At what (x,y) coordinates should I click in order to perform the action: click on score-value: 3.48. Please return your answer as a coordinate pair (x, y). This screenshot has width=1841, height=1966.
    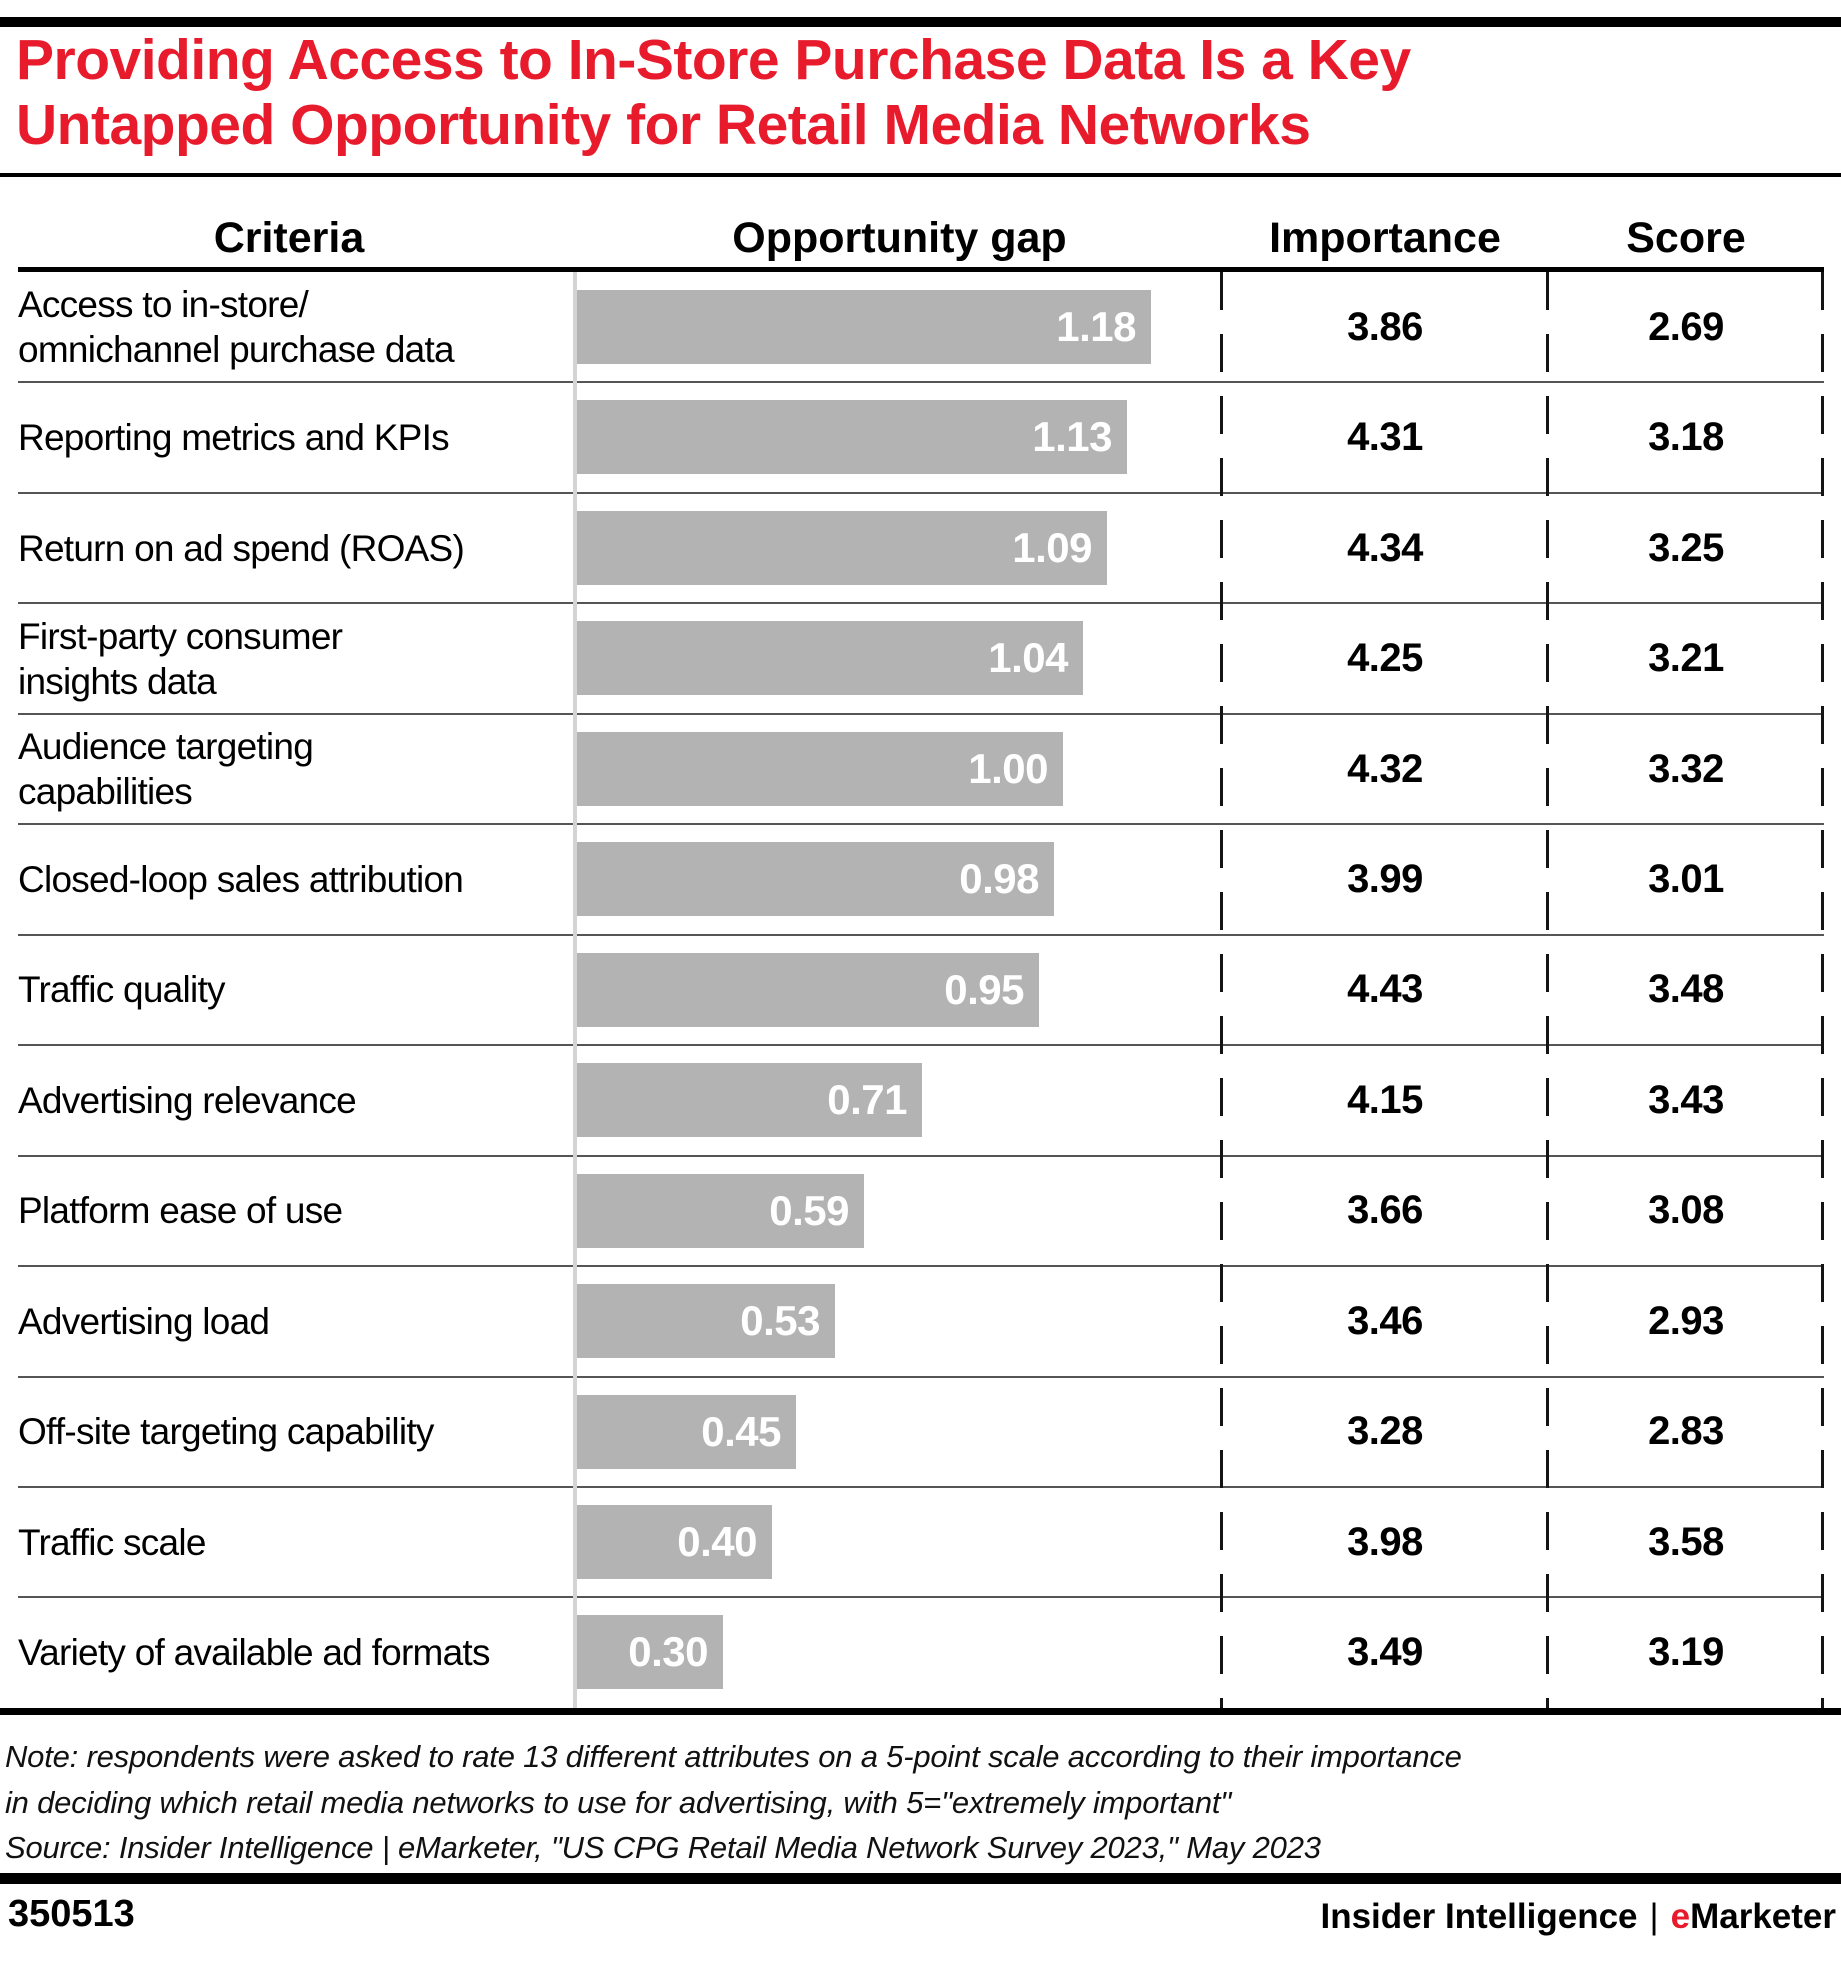
    Looking at the image, I should click on (1686, 989).